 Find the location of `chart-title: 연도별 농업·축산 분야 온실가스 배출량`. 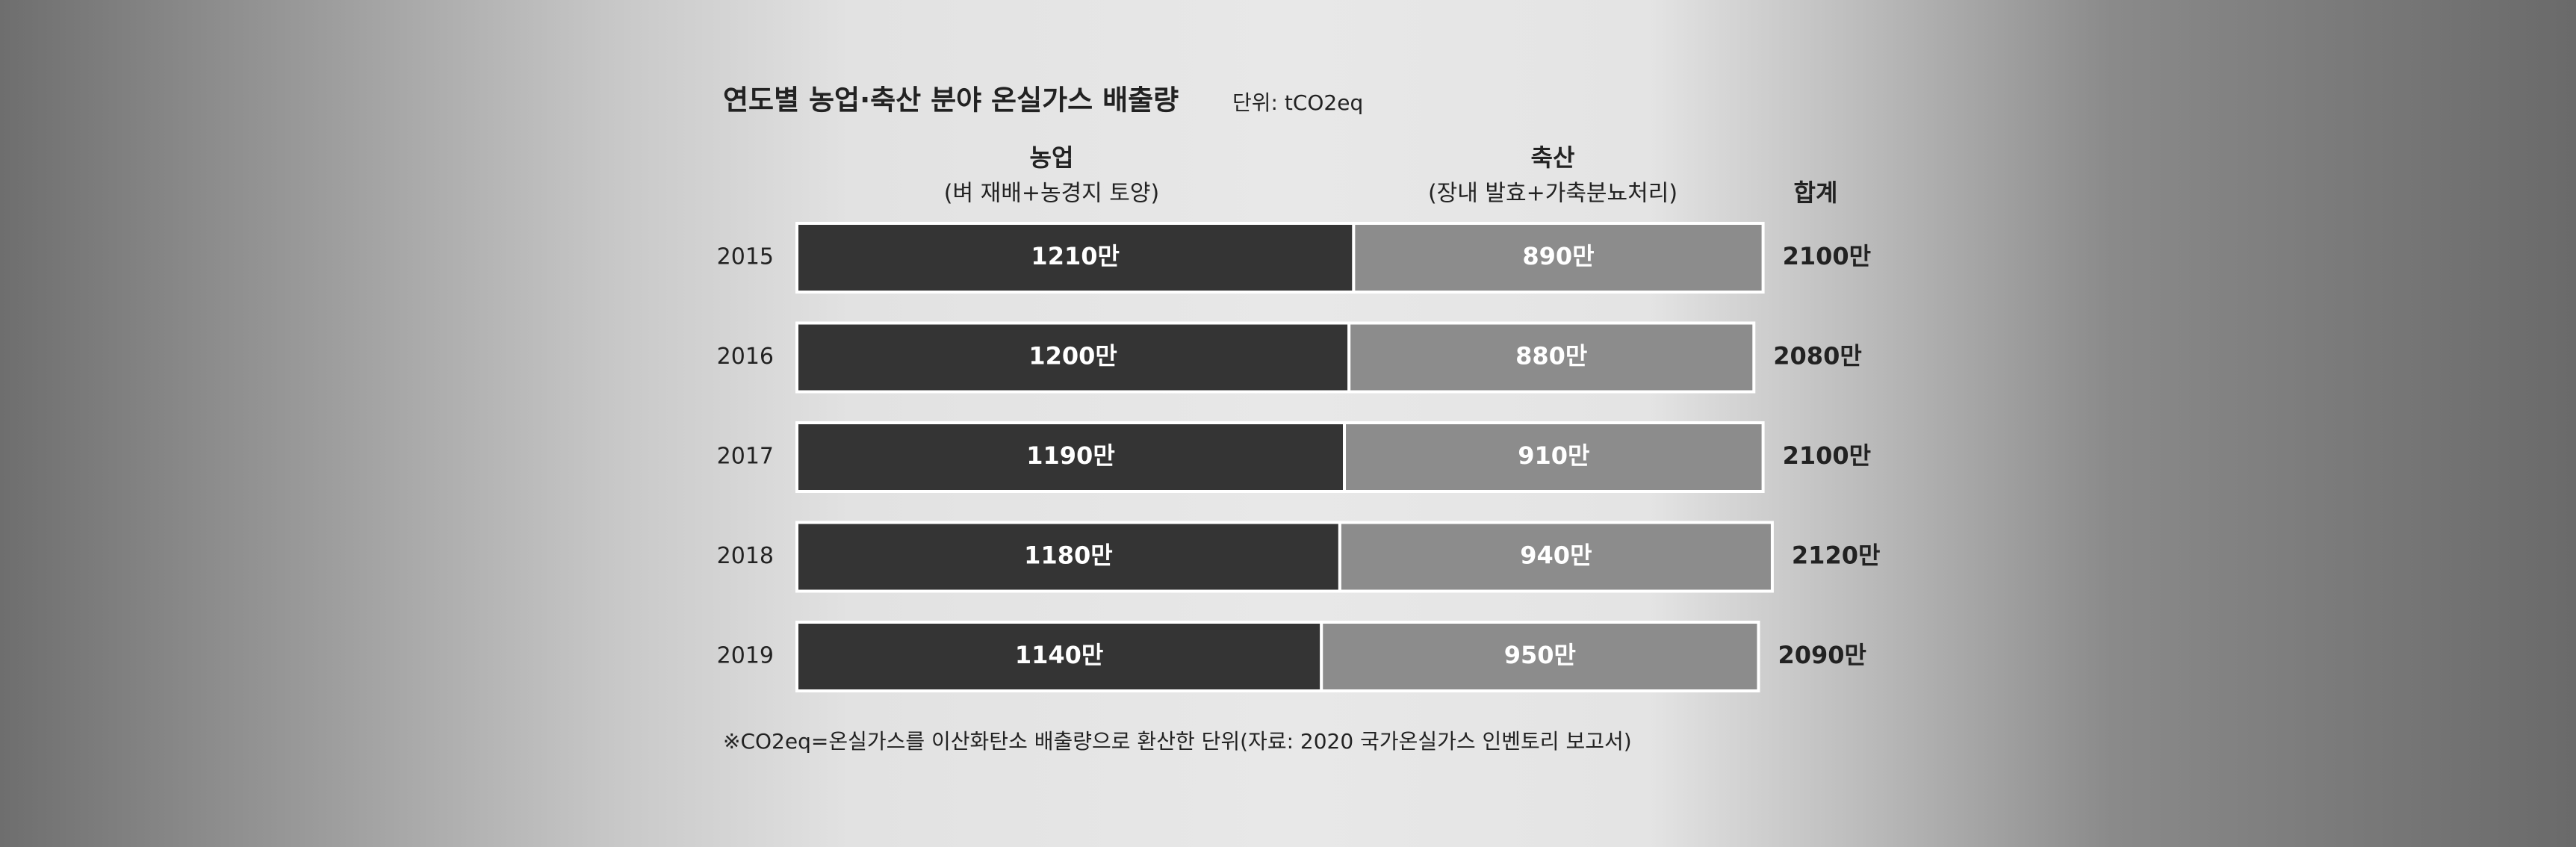

chart-title: 연도별 농업·축산 분야 온실가스 배출량 is located at coordinates (951, 100).